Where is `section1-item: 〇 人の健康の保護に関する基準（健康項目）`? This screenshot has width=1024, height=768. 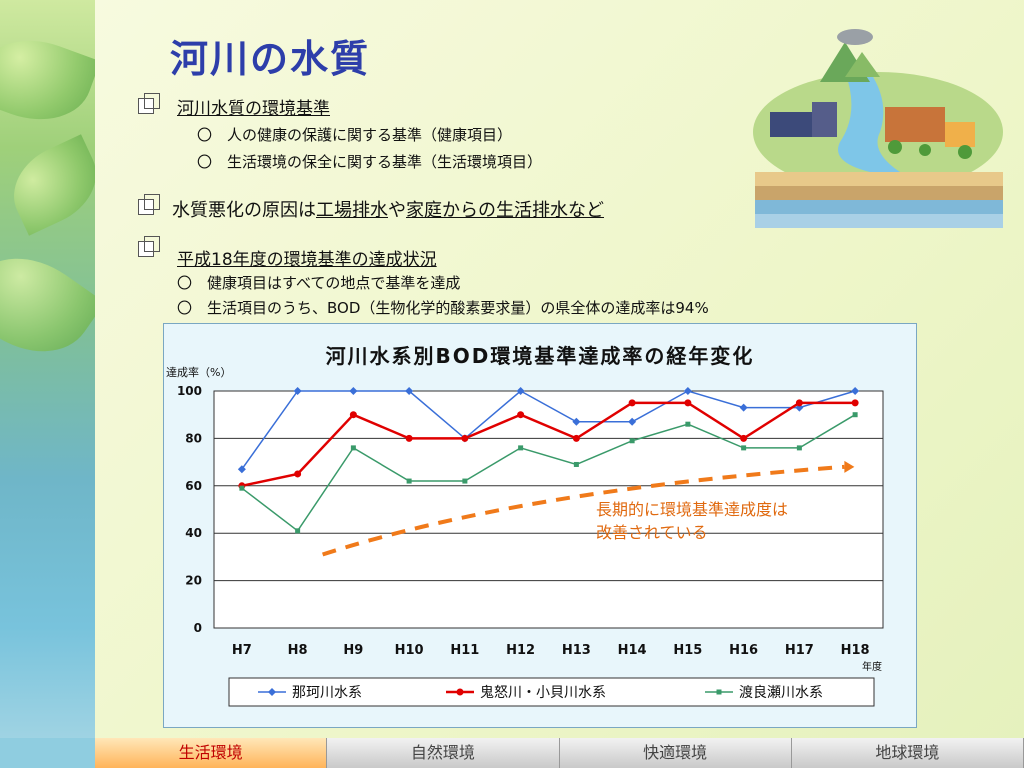
section1-item: 〇 人の健康の保護に関する基準（健康項目） is located at coordinates (355, 135).